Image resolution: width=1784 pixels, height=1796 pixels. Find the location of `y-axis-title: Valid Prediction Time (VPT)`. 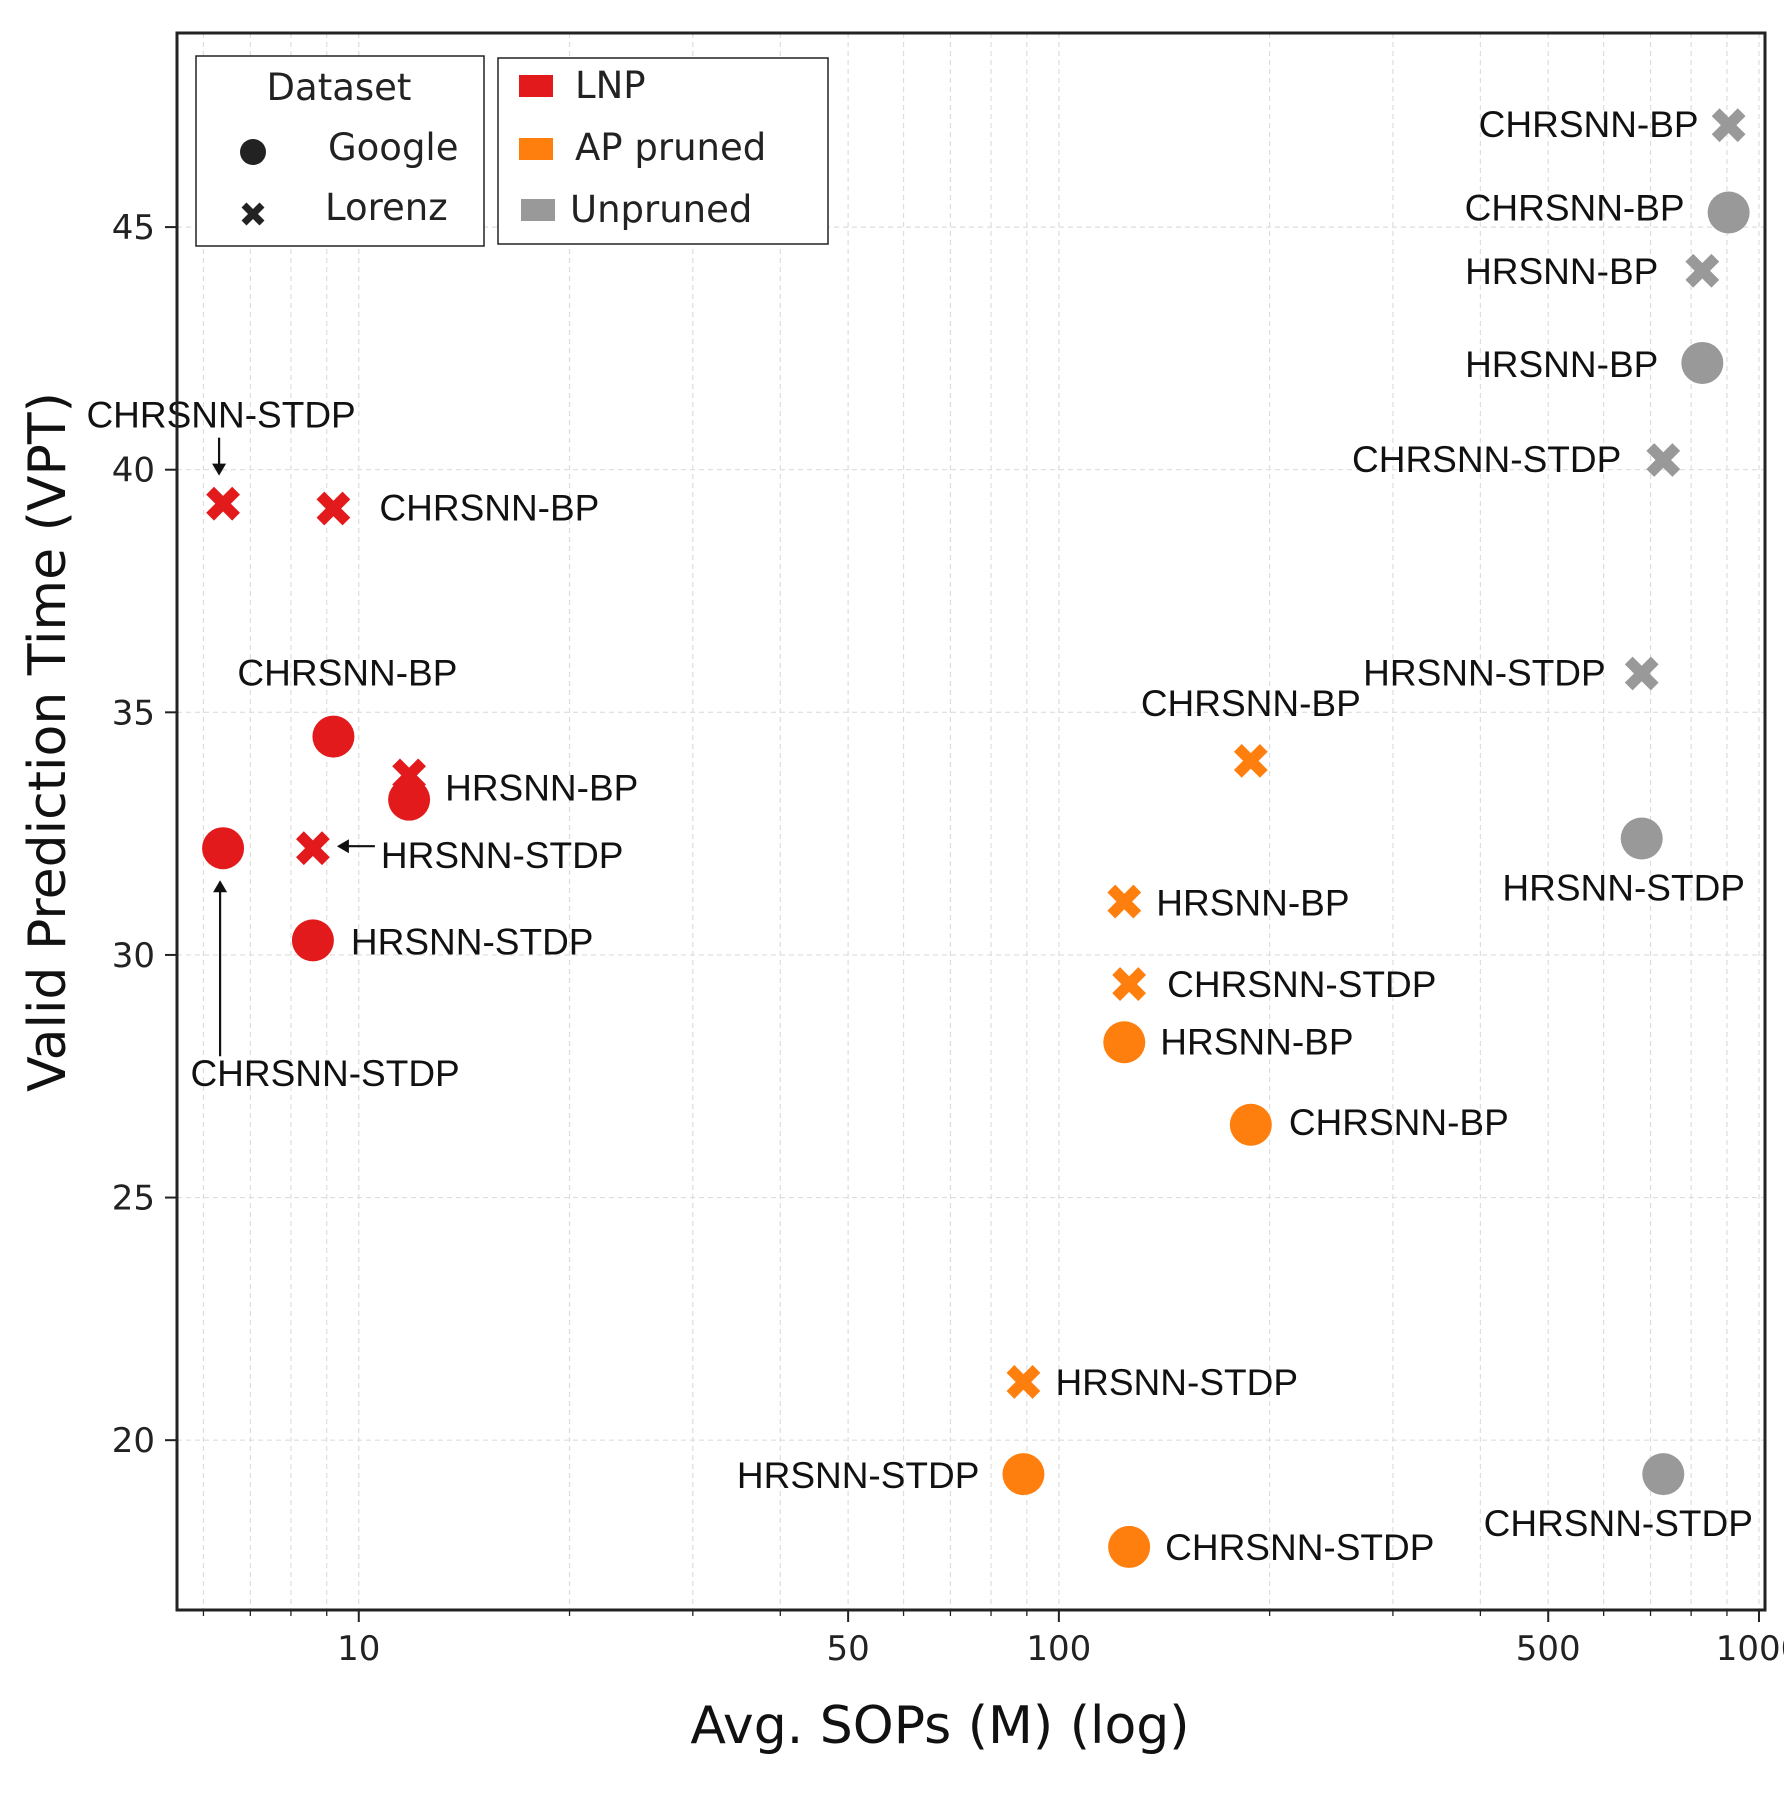

y-axis-title: Valid Prediction Time (VPT) is located at coordinates (48, 742).